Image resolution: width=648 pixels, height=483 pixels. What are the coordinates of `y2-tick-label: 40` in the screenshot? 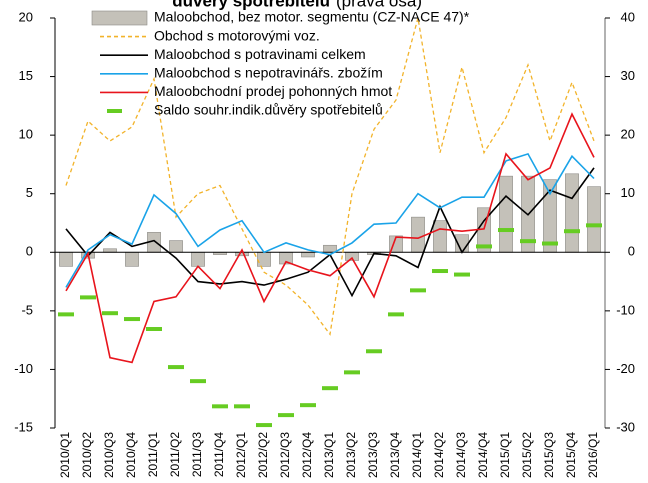 It's located at (628, 16).